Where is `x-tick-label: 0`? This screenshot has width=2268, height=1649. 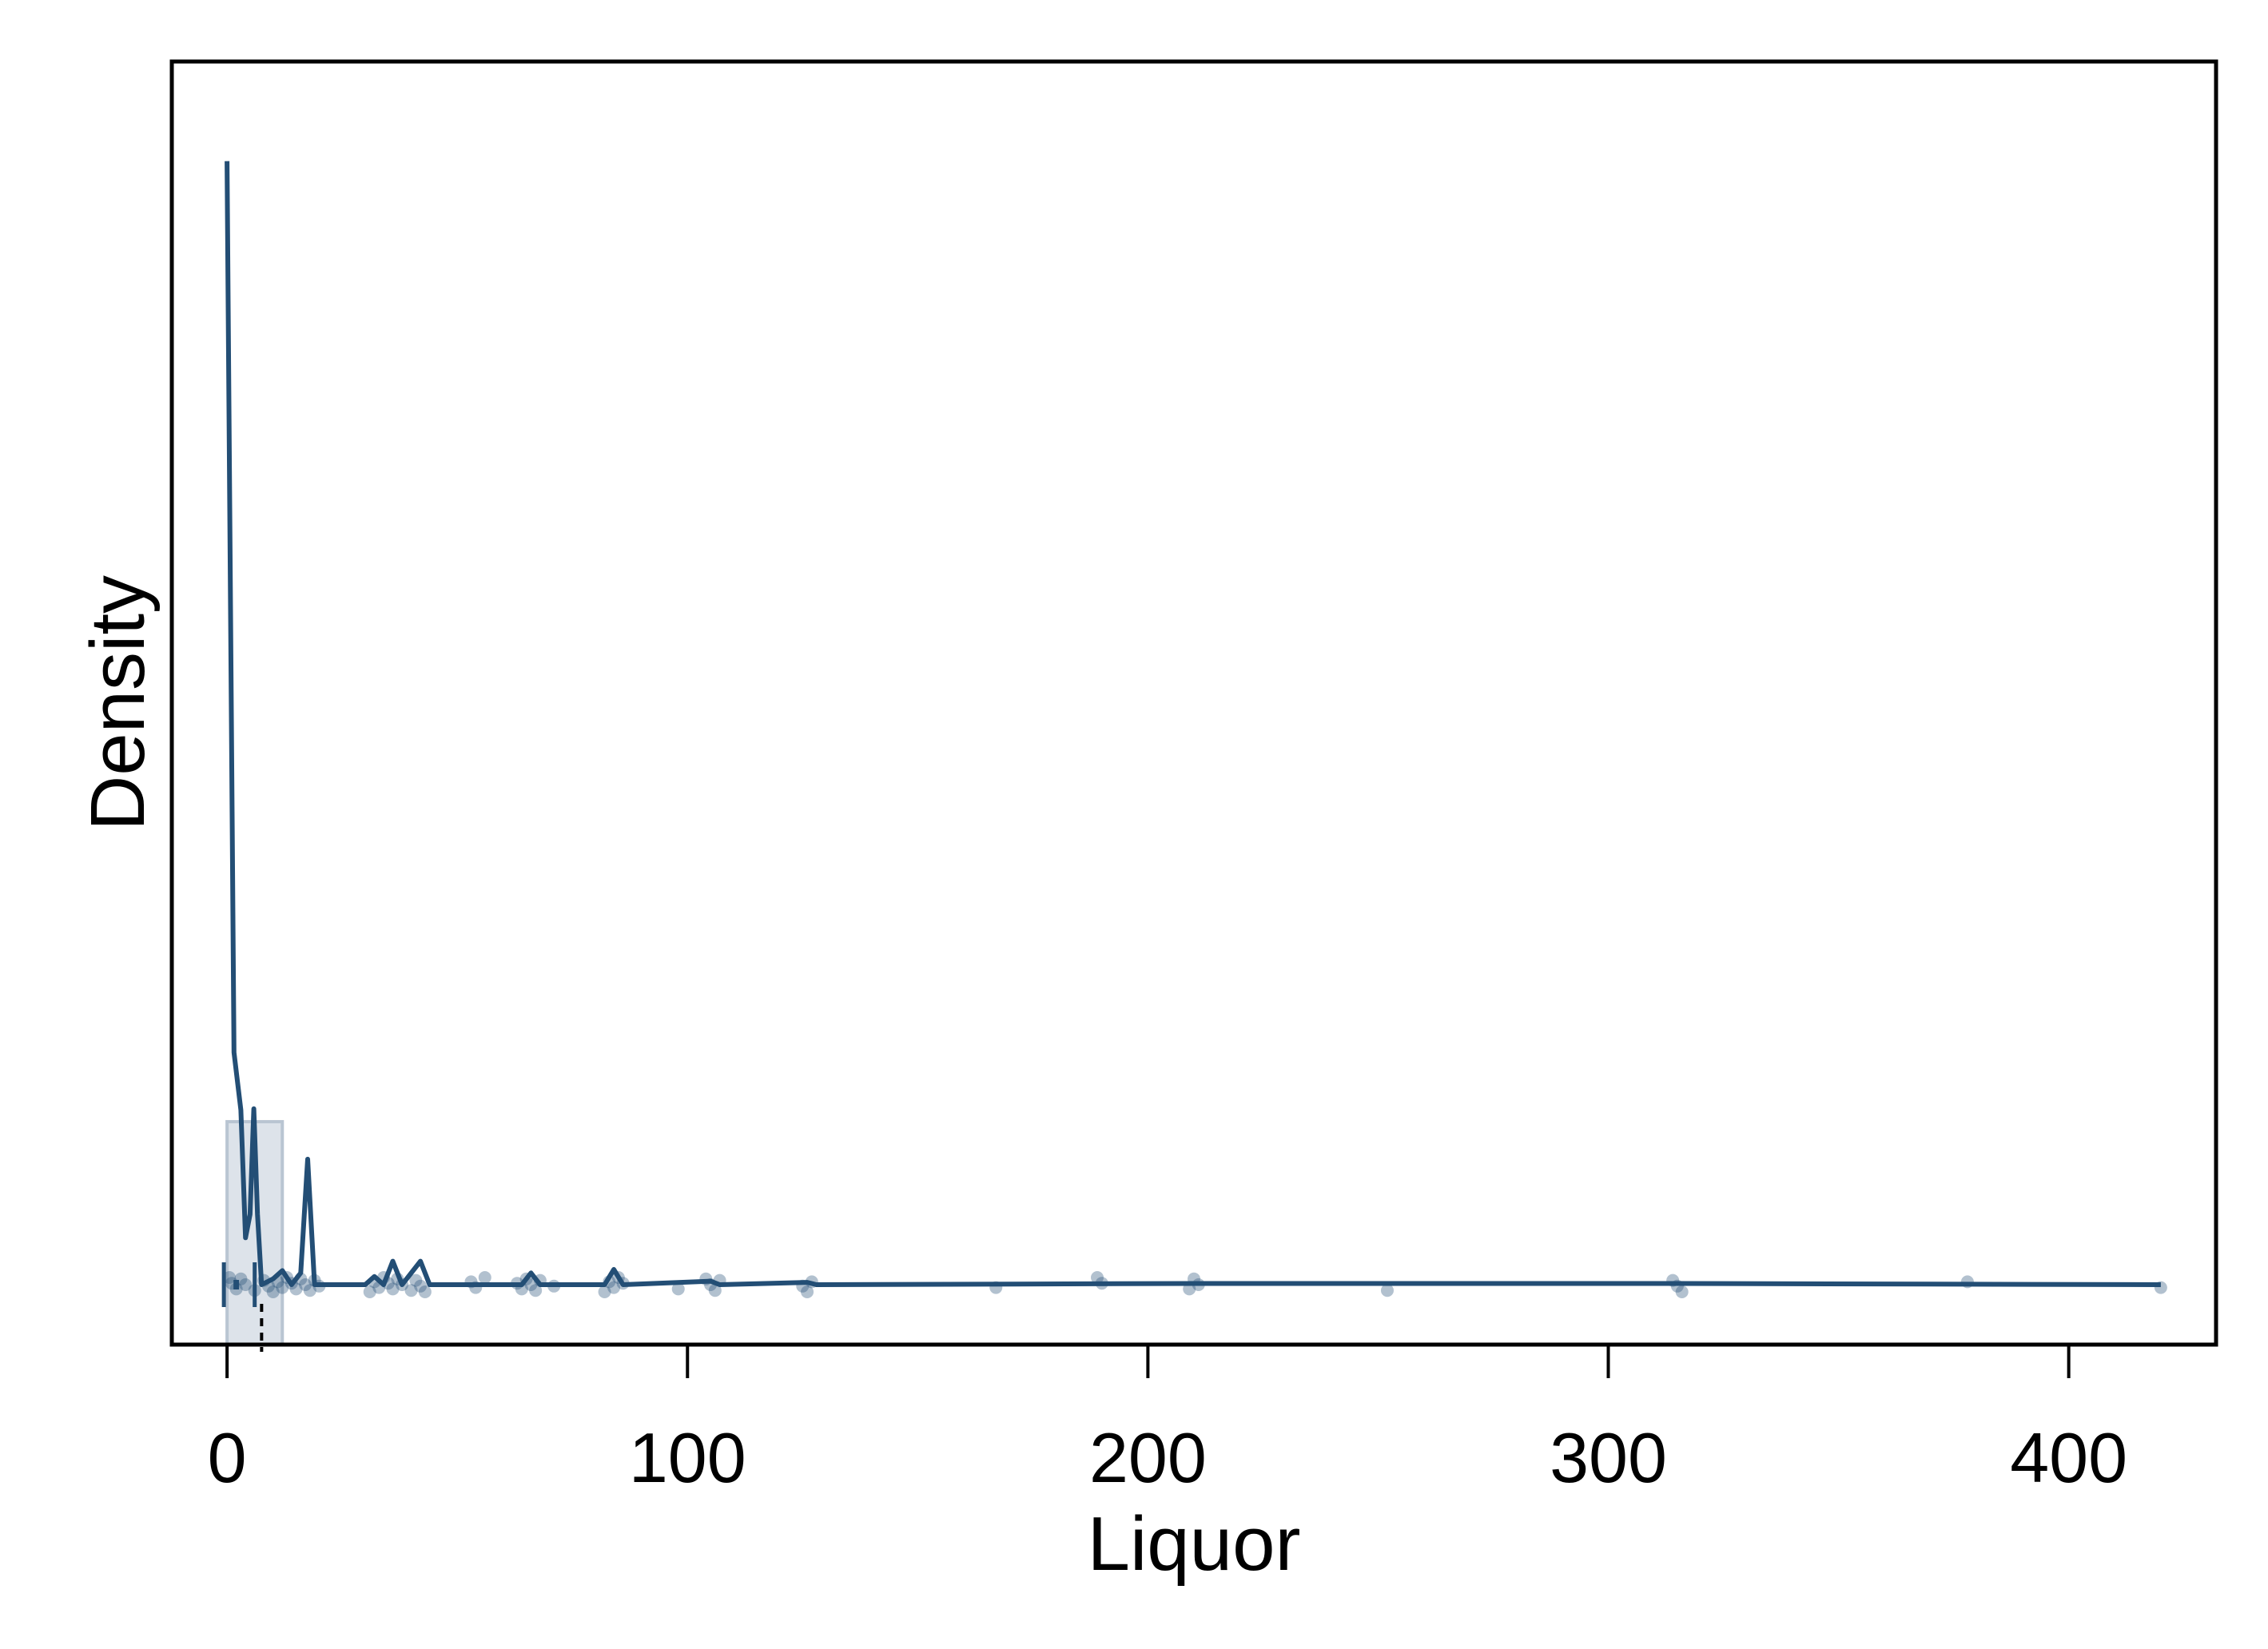
x-tick-label: 0 is located at coordinates (227, 1457).